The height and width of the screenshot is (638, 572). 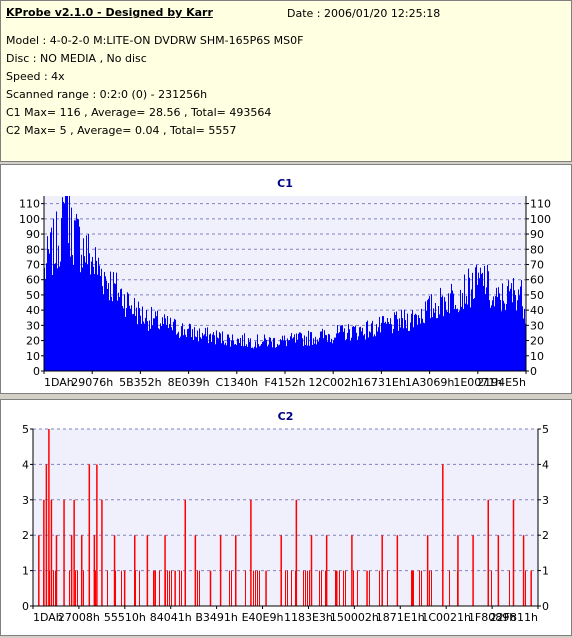 What do you see at coordinates (537, 249) in the screenshot?
I see `c1-y-tick-right: 80` at bounding box center [537, 249].